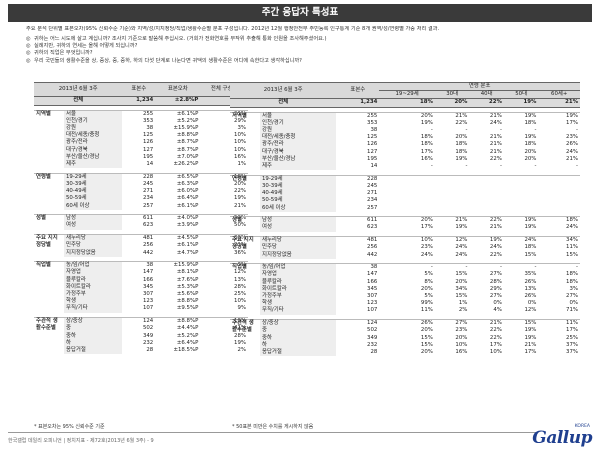 Image resolution: width=600 pixels, height=450 pixels. I want to click on row-value: 35%, so click(530, 274).